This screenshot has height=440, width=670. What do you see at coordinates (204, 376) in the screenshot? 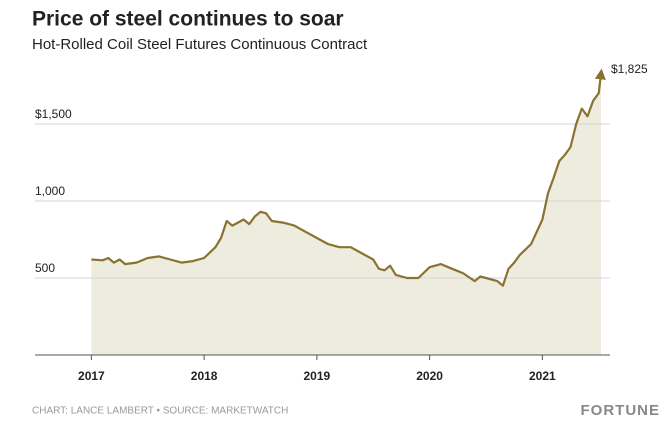
I see `x-tick-label: 2018` at bounding box center [204, 376].